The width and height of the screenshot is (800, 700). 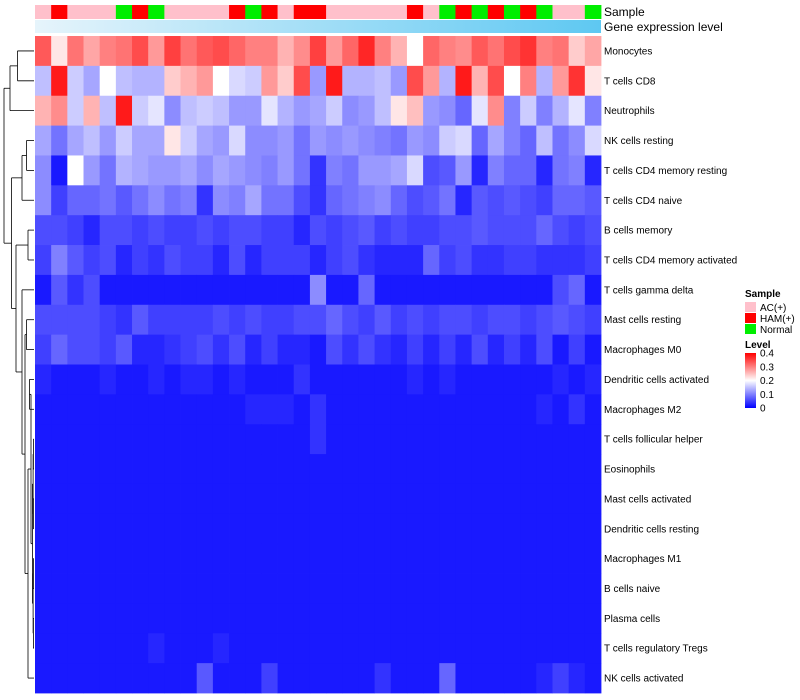 What do you see at coordinates (630, 81) in the screenshot?
I see `row-label: T cells CD8` at bounding box center [630, 81].